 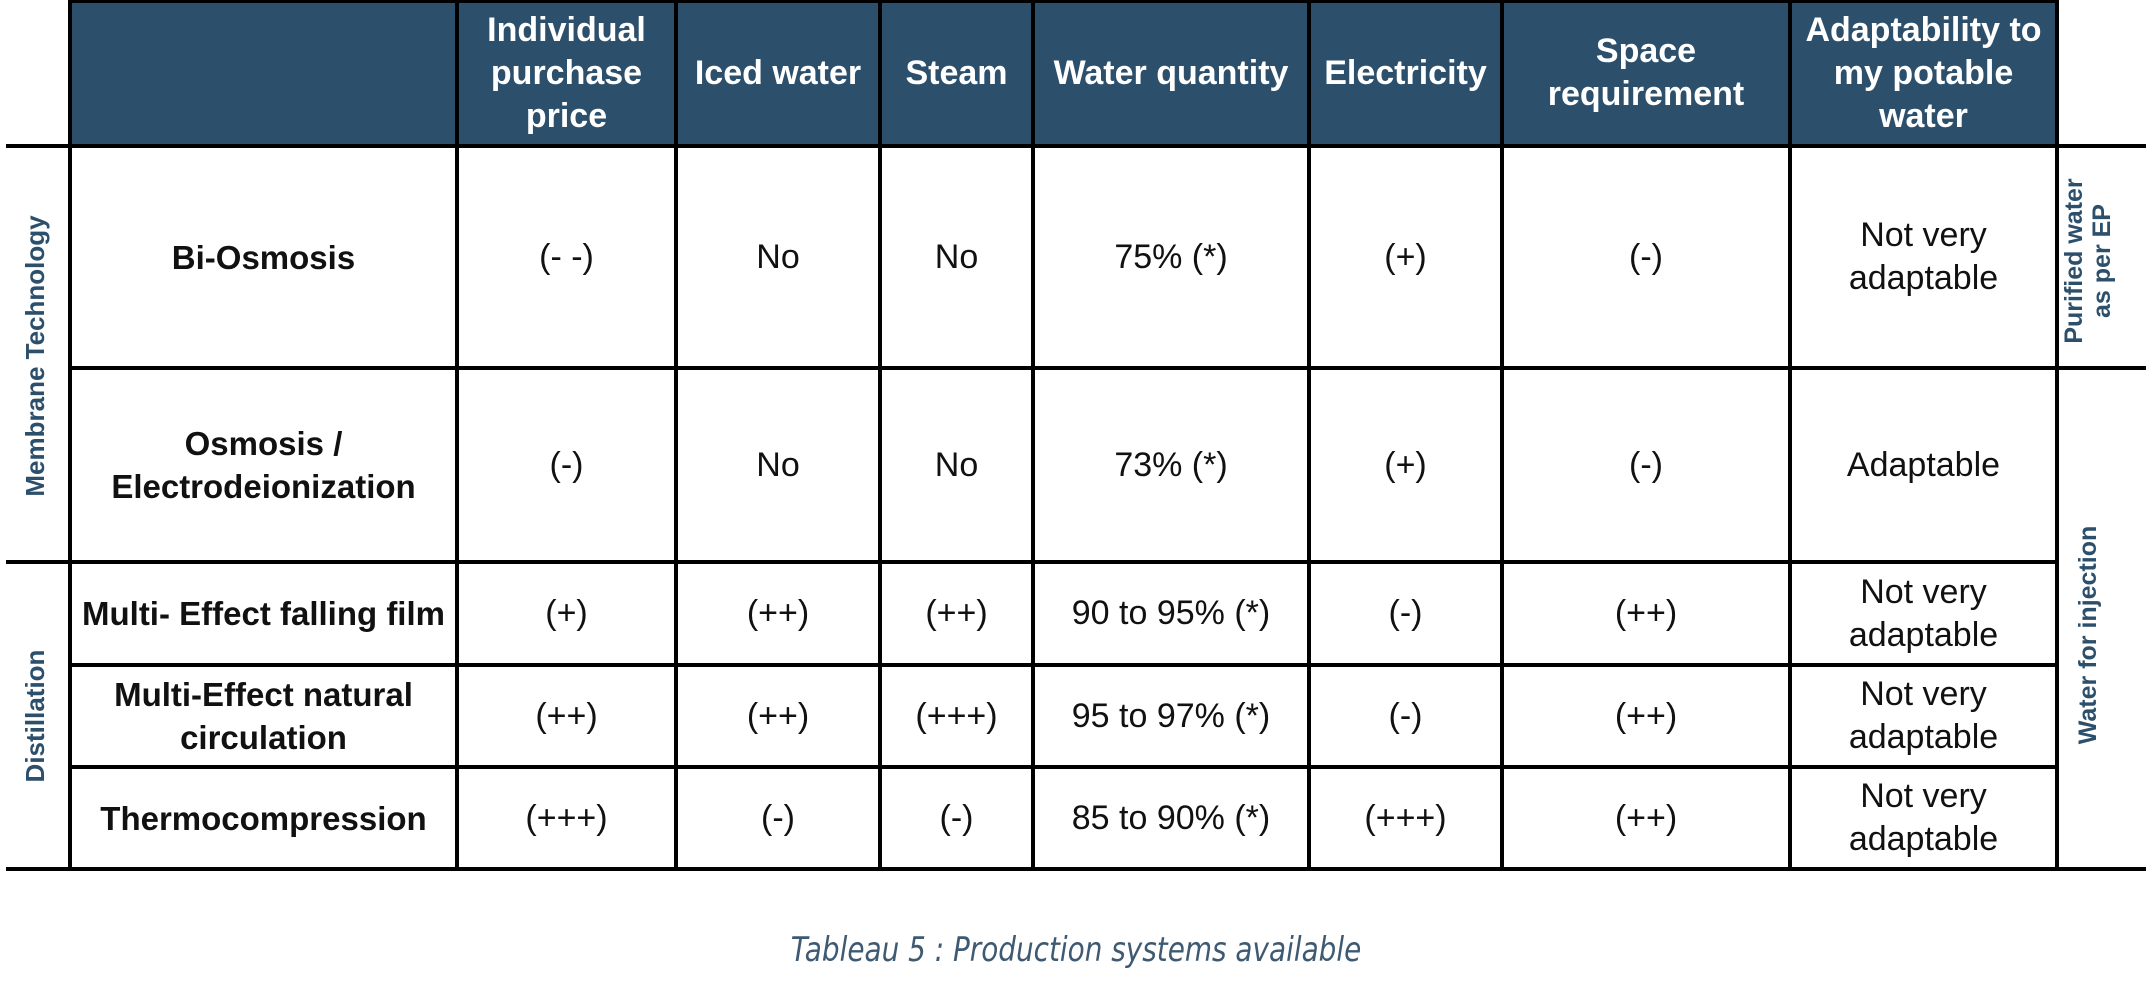 I want to click on row-name-bi-osmosis: Bi-Osmosis, so click(x=263, y=257).